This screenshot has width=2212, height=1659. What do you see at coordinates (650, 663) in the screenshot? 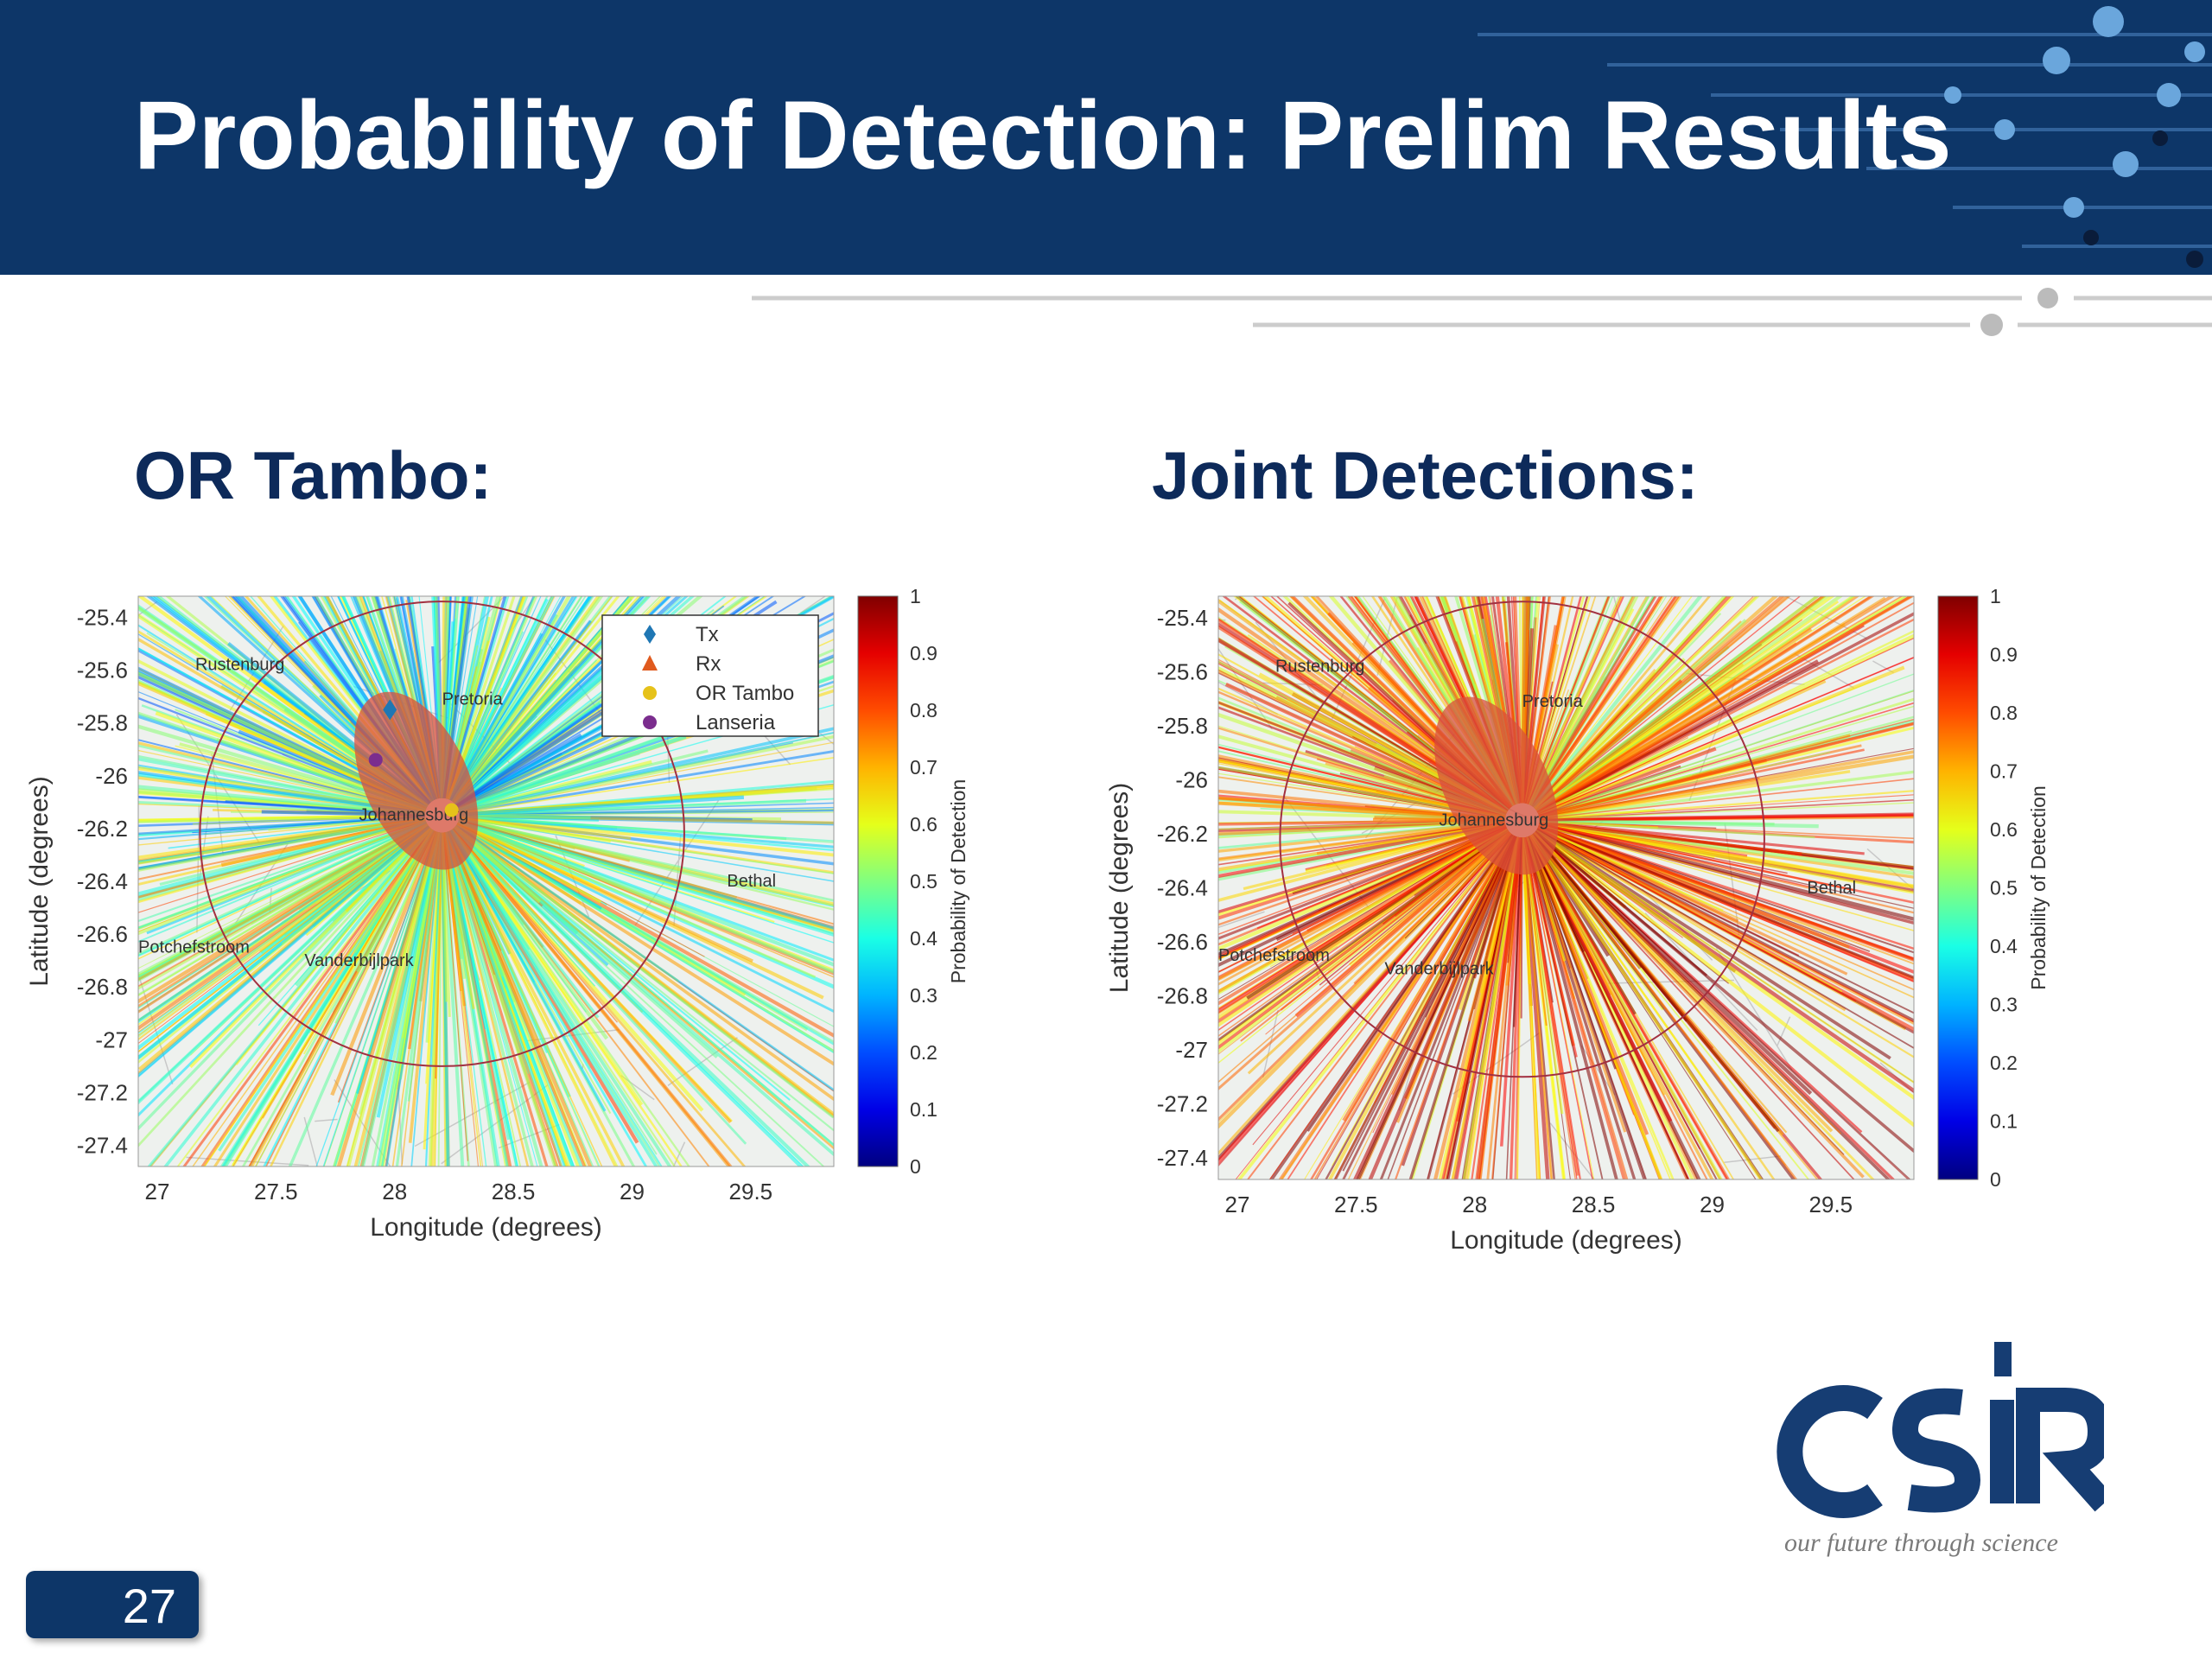
I see `legend-marker` at bounding box center [650, 663].